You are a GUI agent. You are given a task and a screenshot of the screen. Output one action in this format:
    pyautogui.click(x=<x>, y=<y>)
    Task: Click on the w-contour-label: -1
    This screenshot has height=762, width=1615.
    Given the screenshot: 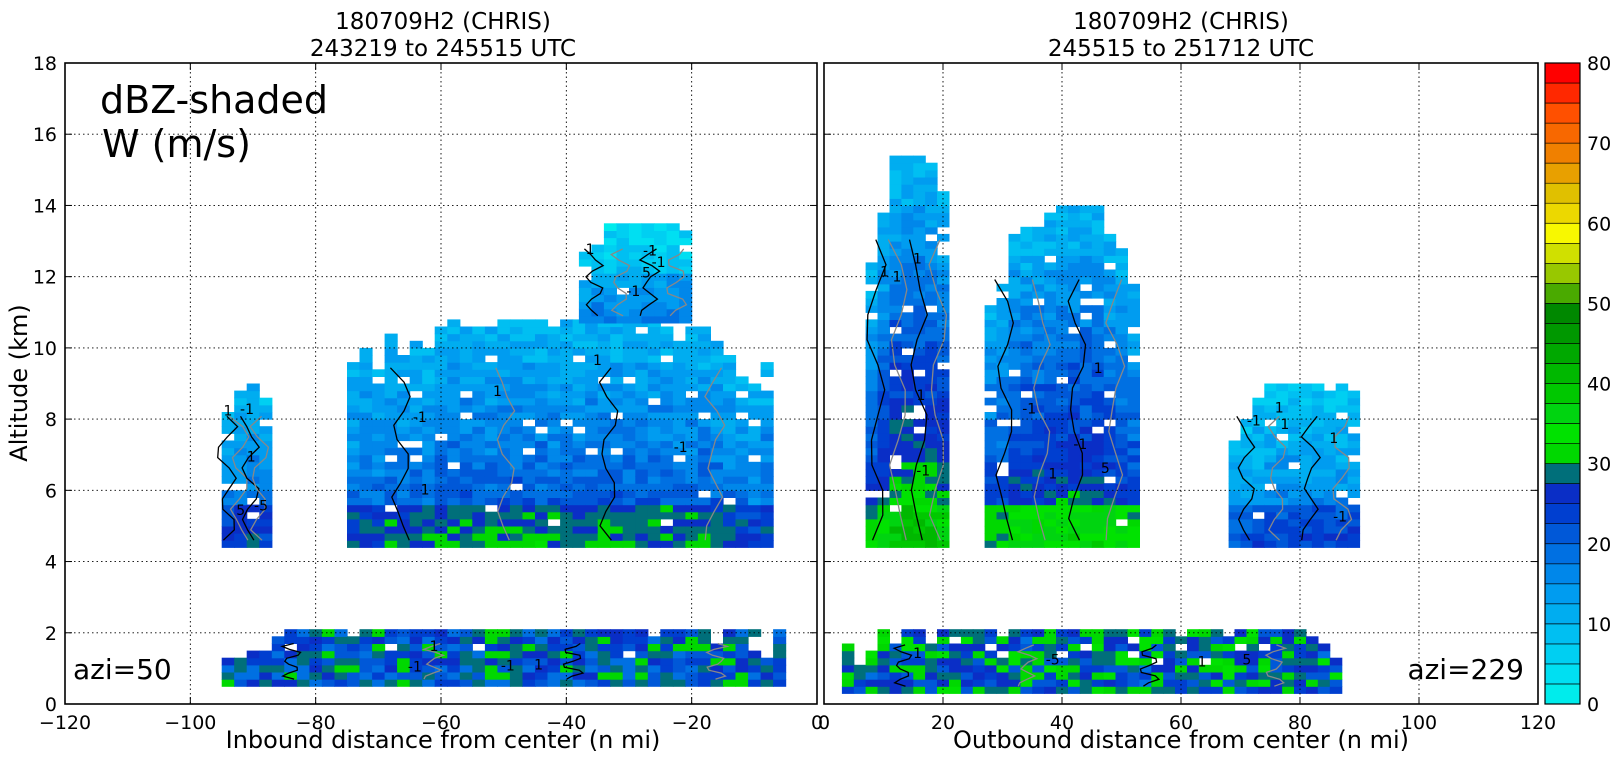 What is the action you would take?
    pyautogui.click(x=1029, y=410)
    